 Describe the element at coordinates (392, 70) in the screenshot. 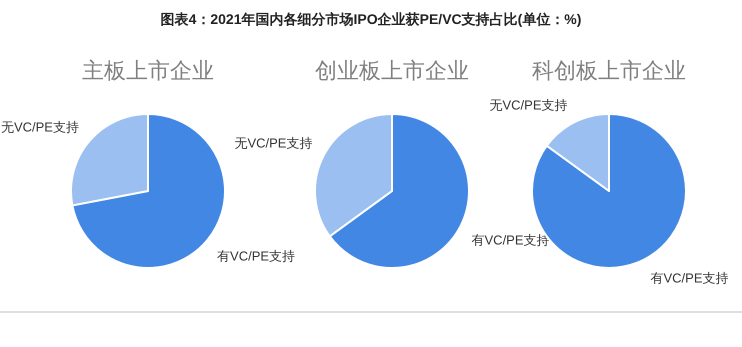

I see `chart-subtitle: 创业板上市企业` at that location.